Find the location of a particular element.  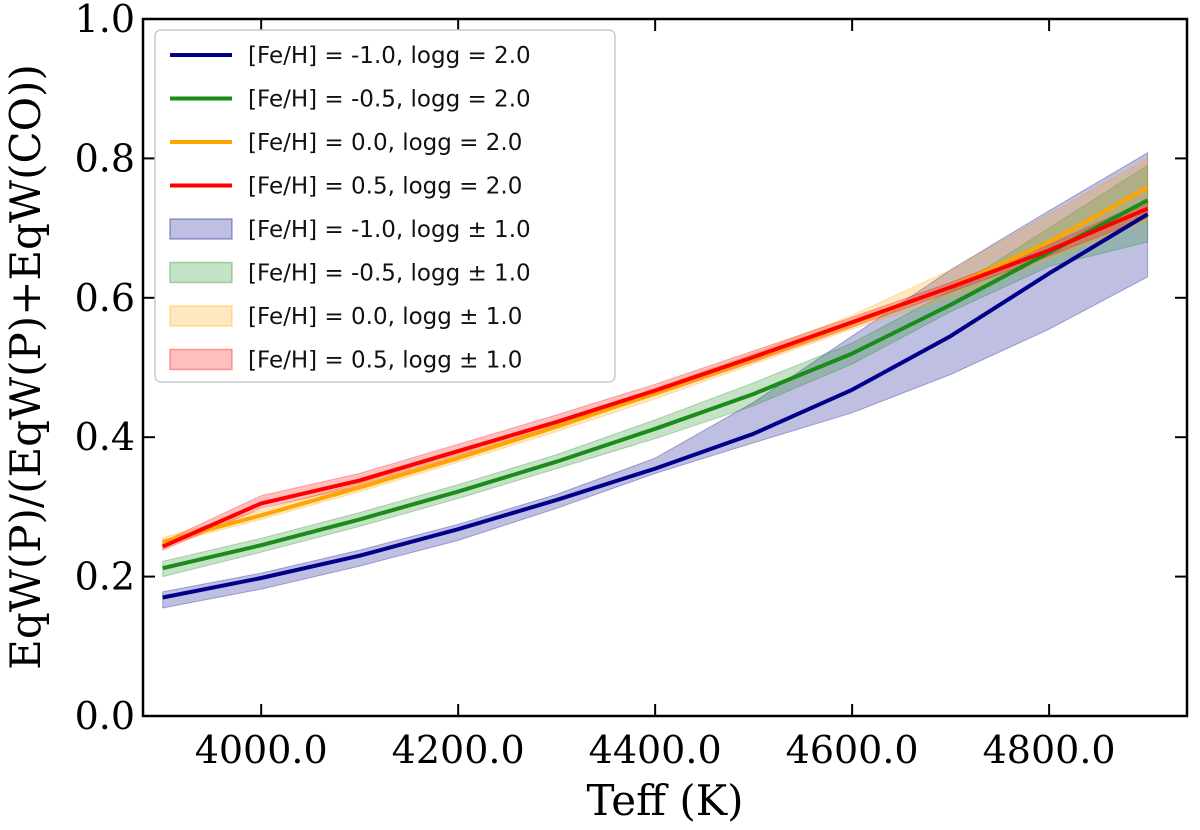

legend-entry-feh-0.0-logg-2.0: [Fe/H] = 0.0, logg = 2.0 is located at coordinates (346, 143).